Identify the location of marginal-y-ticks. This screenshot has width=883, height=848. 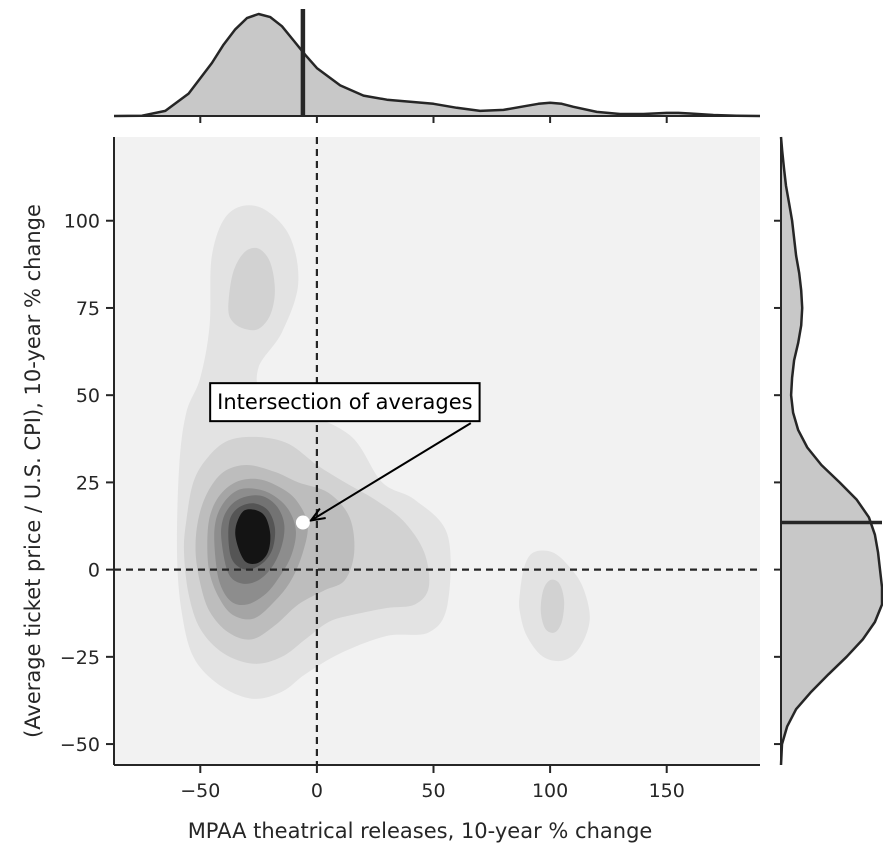
(777, 482).